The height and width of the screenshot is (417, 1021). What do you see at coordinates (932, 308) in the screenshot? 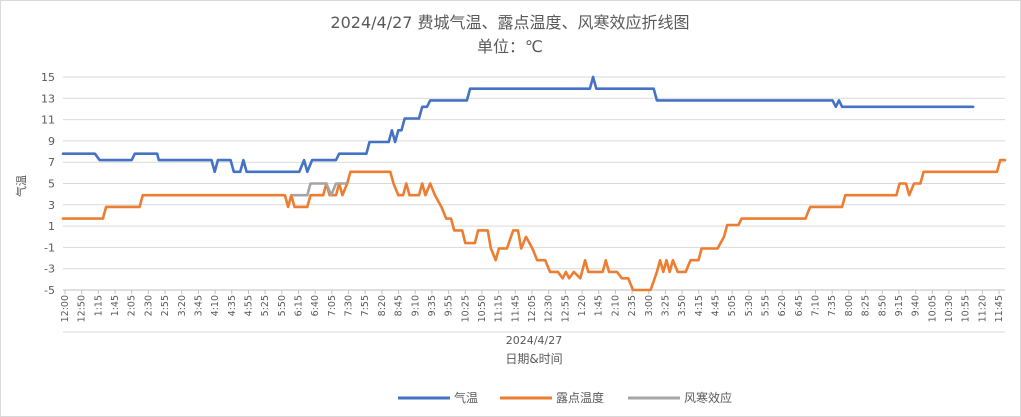
I see `x-tick-label: 10:05` at bounding box center [932, 308].